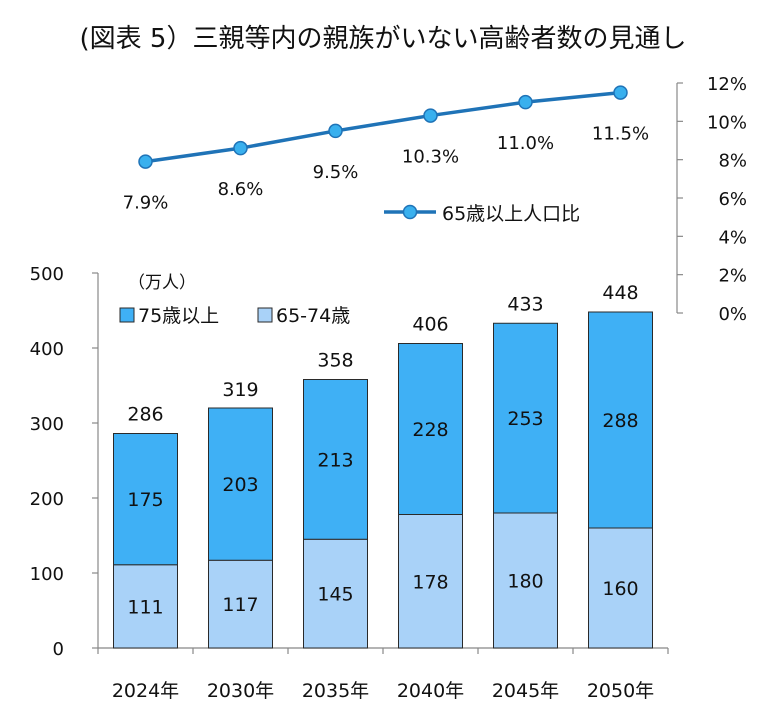 The image size is (766, 711). I want to click on bar-unit-label: （万人）, so click(162, 283).